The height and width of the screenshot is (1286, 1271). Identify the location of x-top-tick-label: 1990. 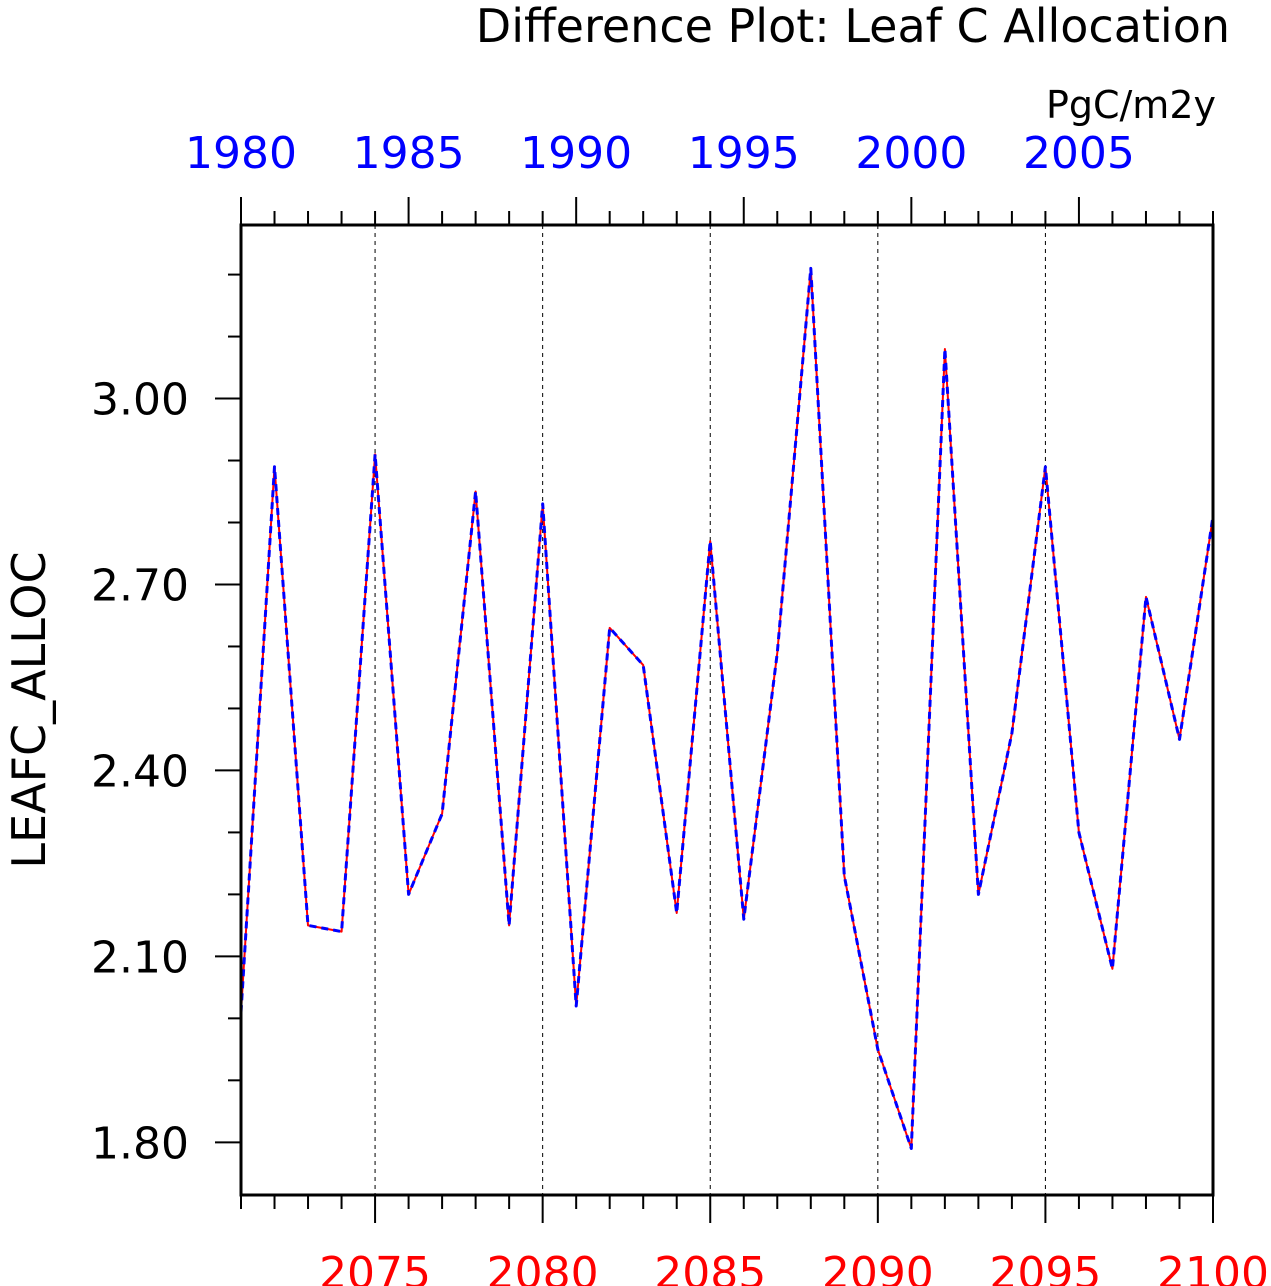
(576, 153).